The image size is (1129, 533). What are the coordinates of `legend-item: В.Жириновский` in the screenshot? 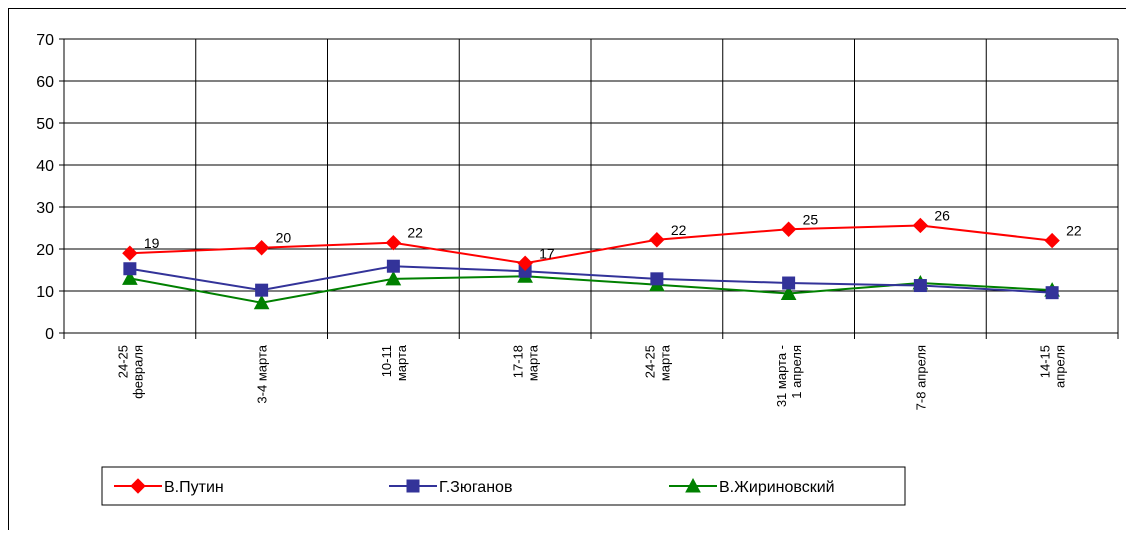 It's located at (752, 486).